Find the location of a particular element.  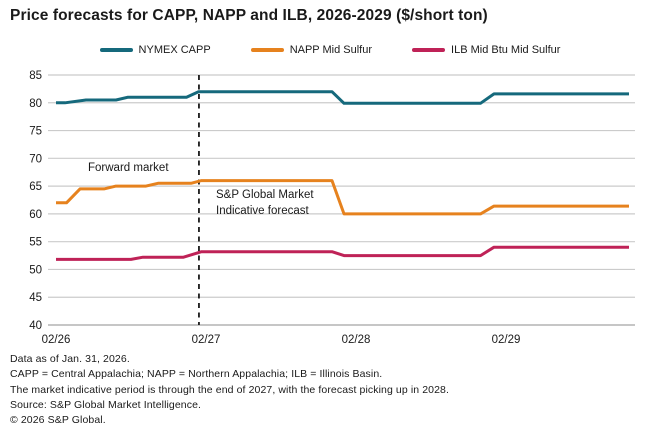

y-tick-label-60: 60 is located at coordinates (35, 215).